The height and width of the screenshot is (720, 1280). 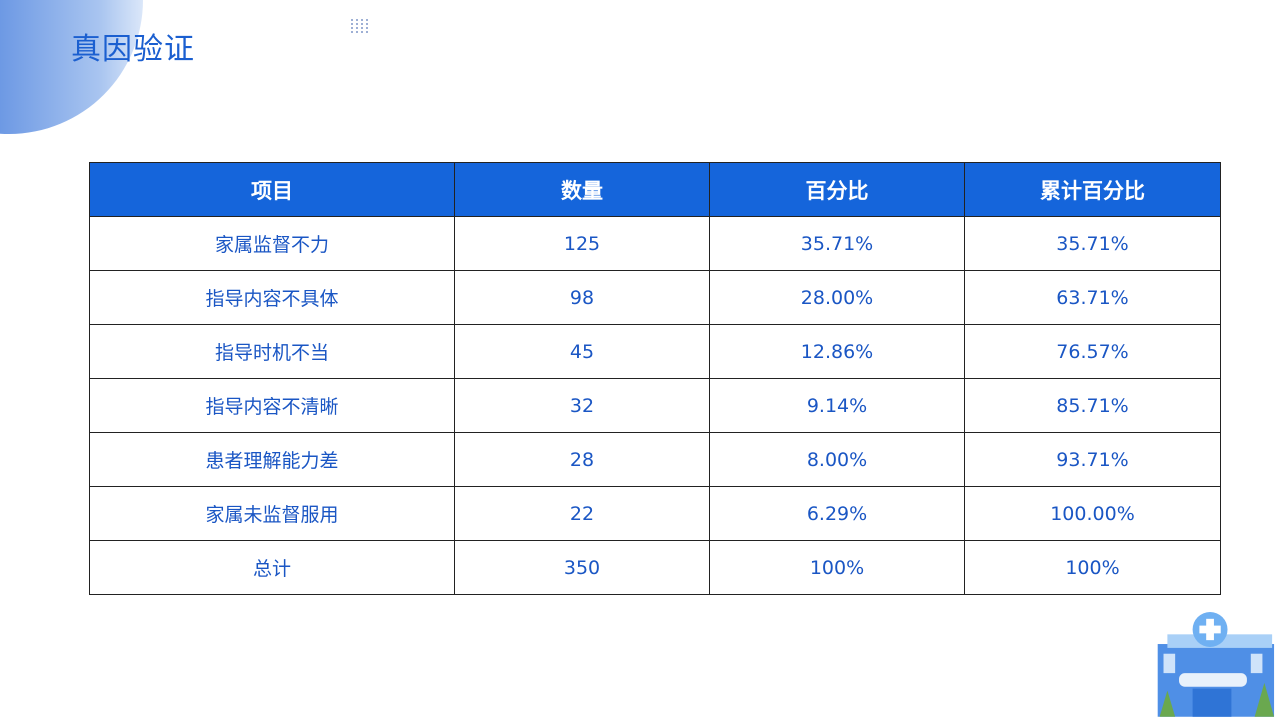 What do you see at coordinates (1092, 297) in the screenshot?
I see `cell-cumulative: 63.71%` at bounding box center [1092, 297].